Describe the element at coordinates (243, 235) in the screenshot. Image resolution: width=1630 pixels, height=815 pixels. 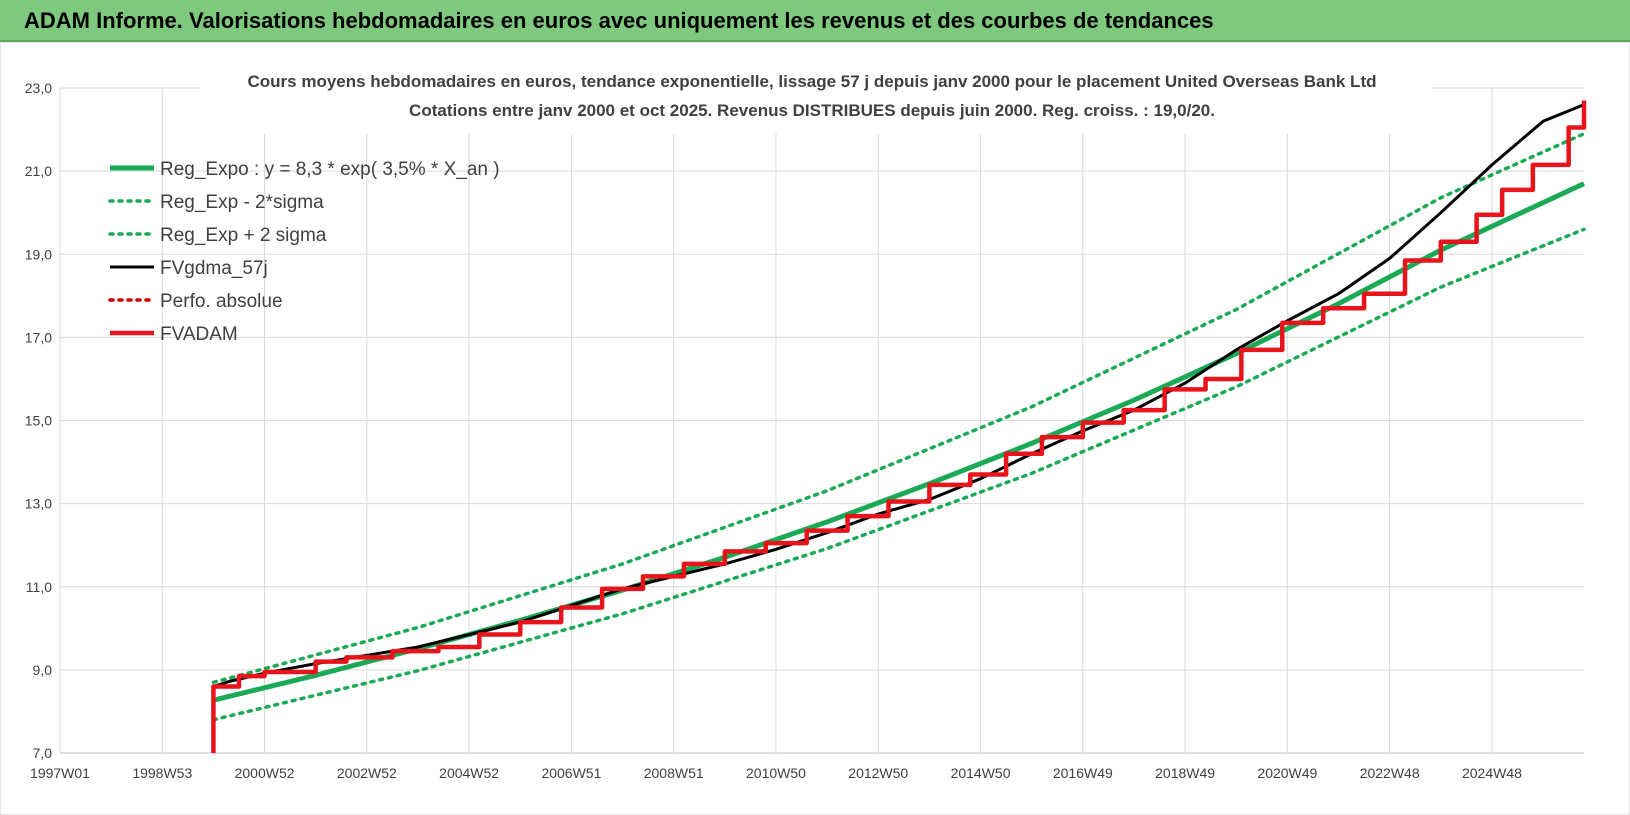
I see `legend-label: Reg_Exp + 2 sigma` at that location.